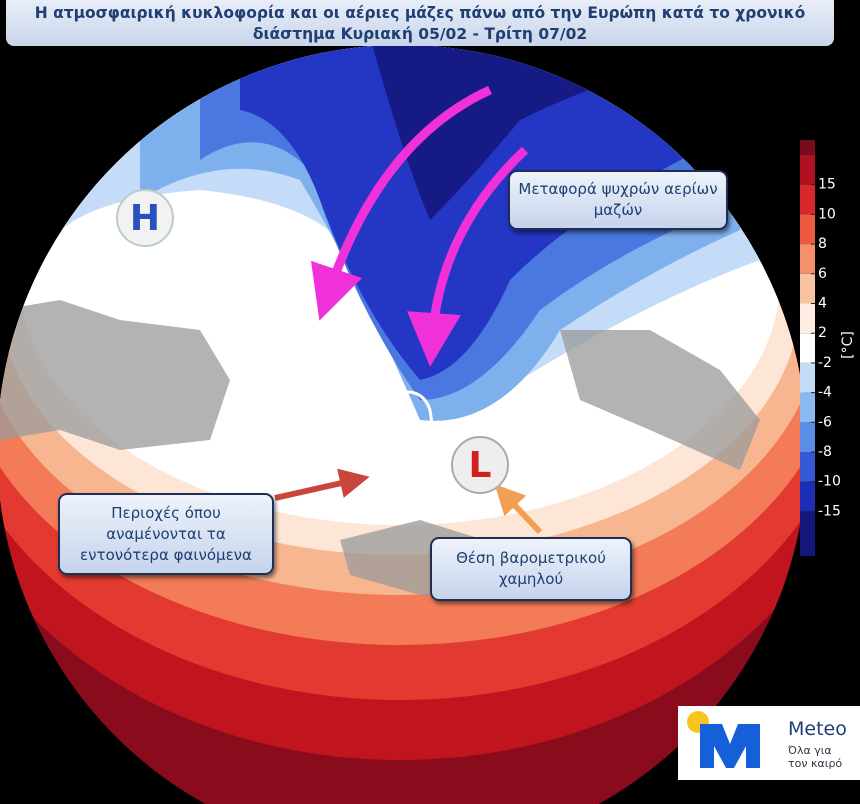 Image resolution: width=860 pixels, height=804 pixels. Describe the element at coordinates (827, 214) in the screenshot. I see `colorbar-tick-label: 10` at that location.